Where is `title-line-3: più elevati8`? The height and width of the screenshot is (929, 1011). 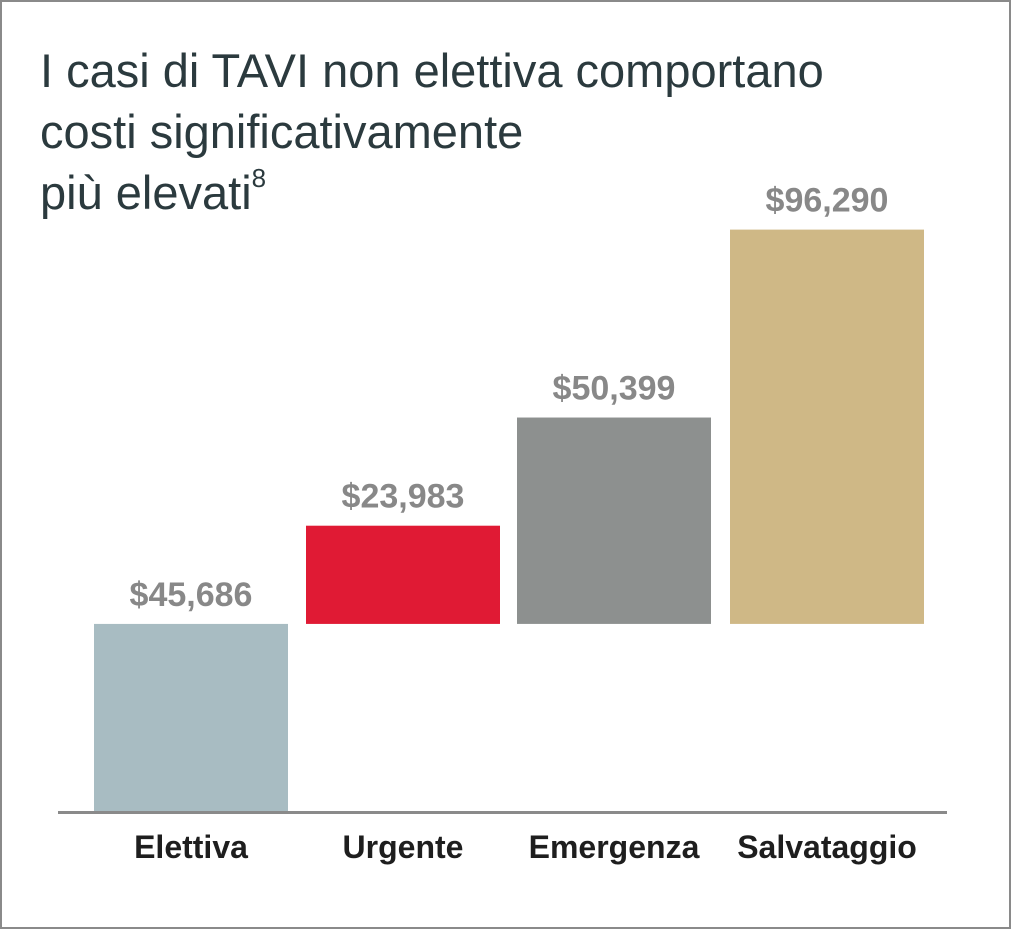 title-line-3: più elevati8 is located at coordinates (490, 192).